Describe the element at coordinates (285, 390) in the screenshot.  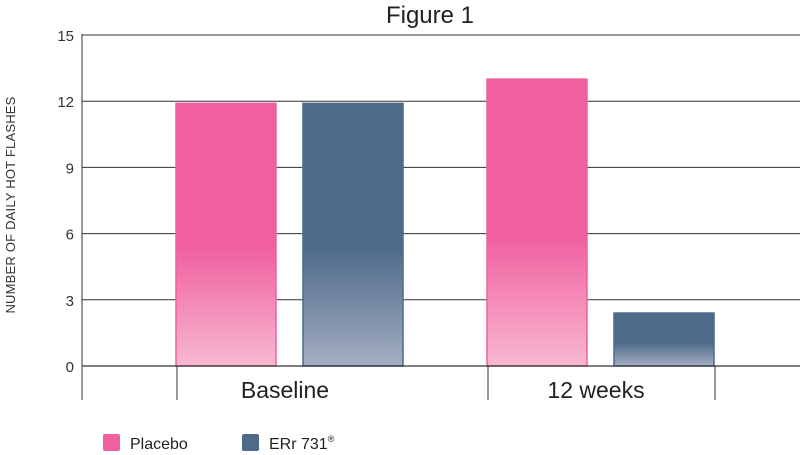
I see `x-category-label: Baseline` at that location.